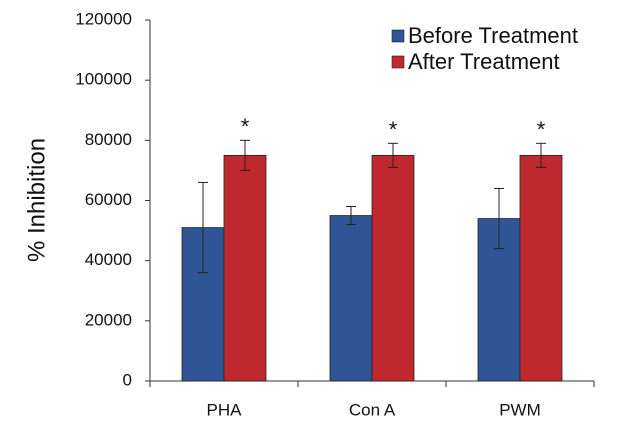  Describe the element at coordinates (108, 319) in the screenshot. I see `y-tick-label: 20000` at that location.